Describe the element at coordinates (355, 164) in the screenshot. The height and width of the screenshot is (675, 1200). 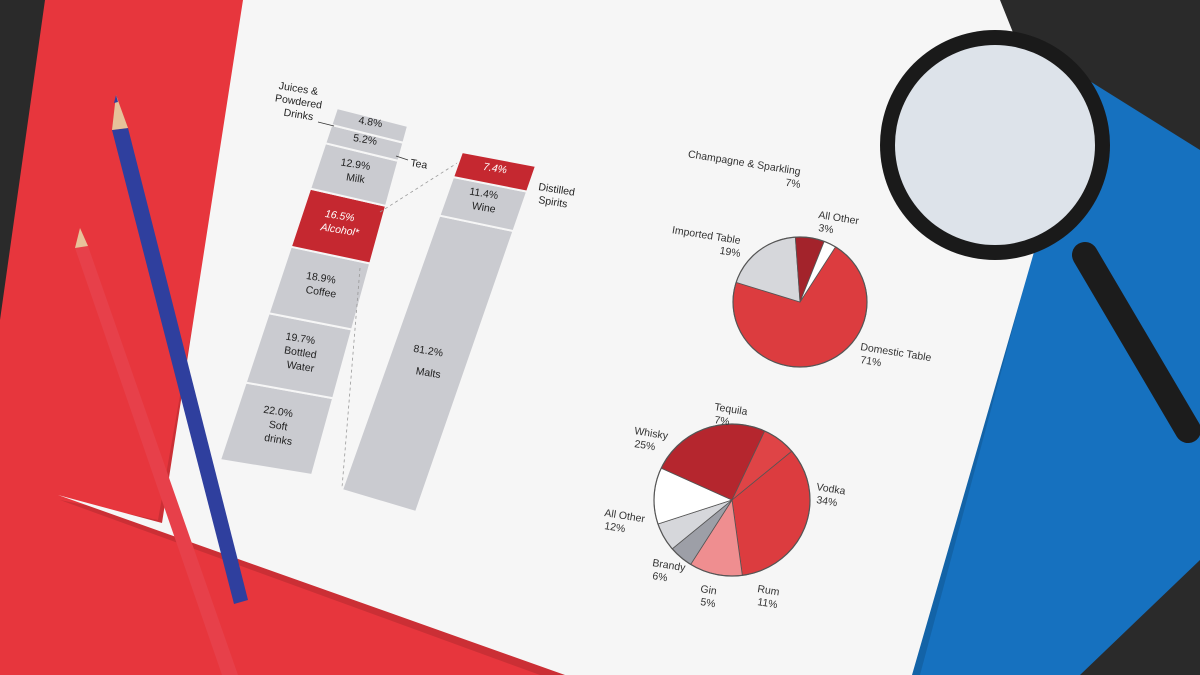
I see `value-label-milk: 12.9%` at that location.